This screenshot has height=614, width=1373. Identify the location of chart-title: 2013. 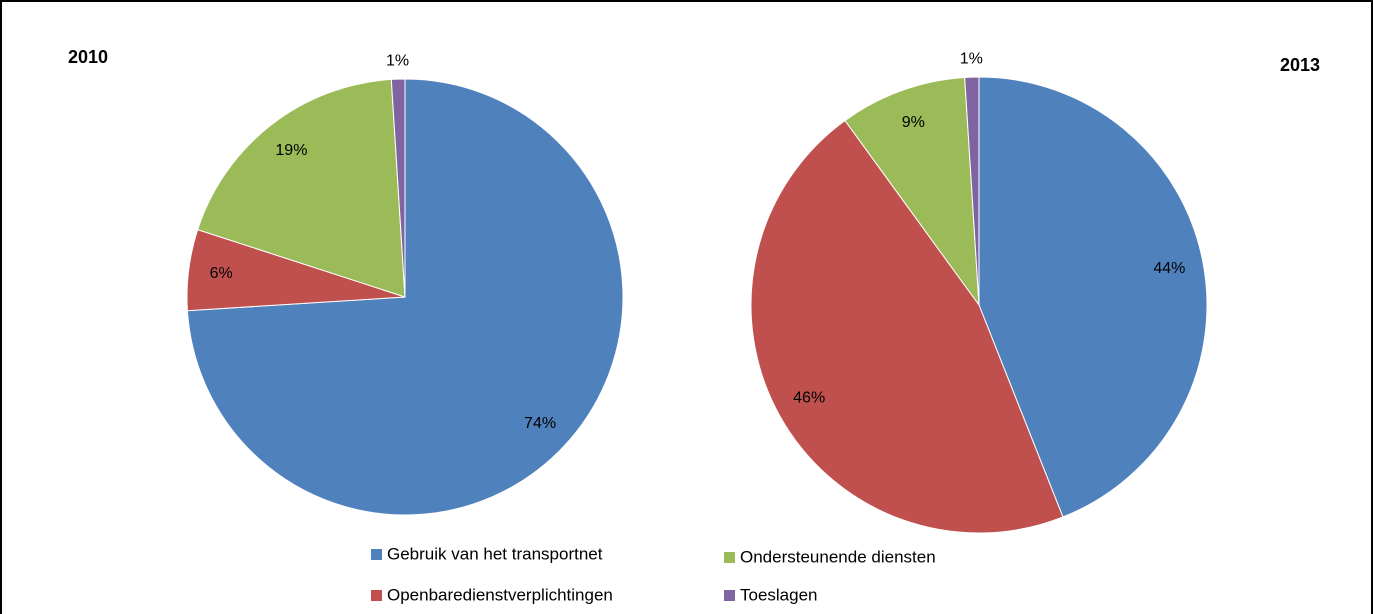
(1300, 65).